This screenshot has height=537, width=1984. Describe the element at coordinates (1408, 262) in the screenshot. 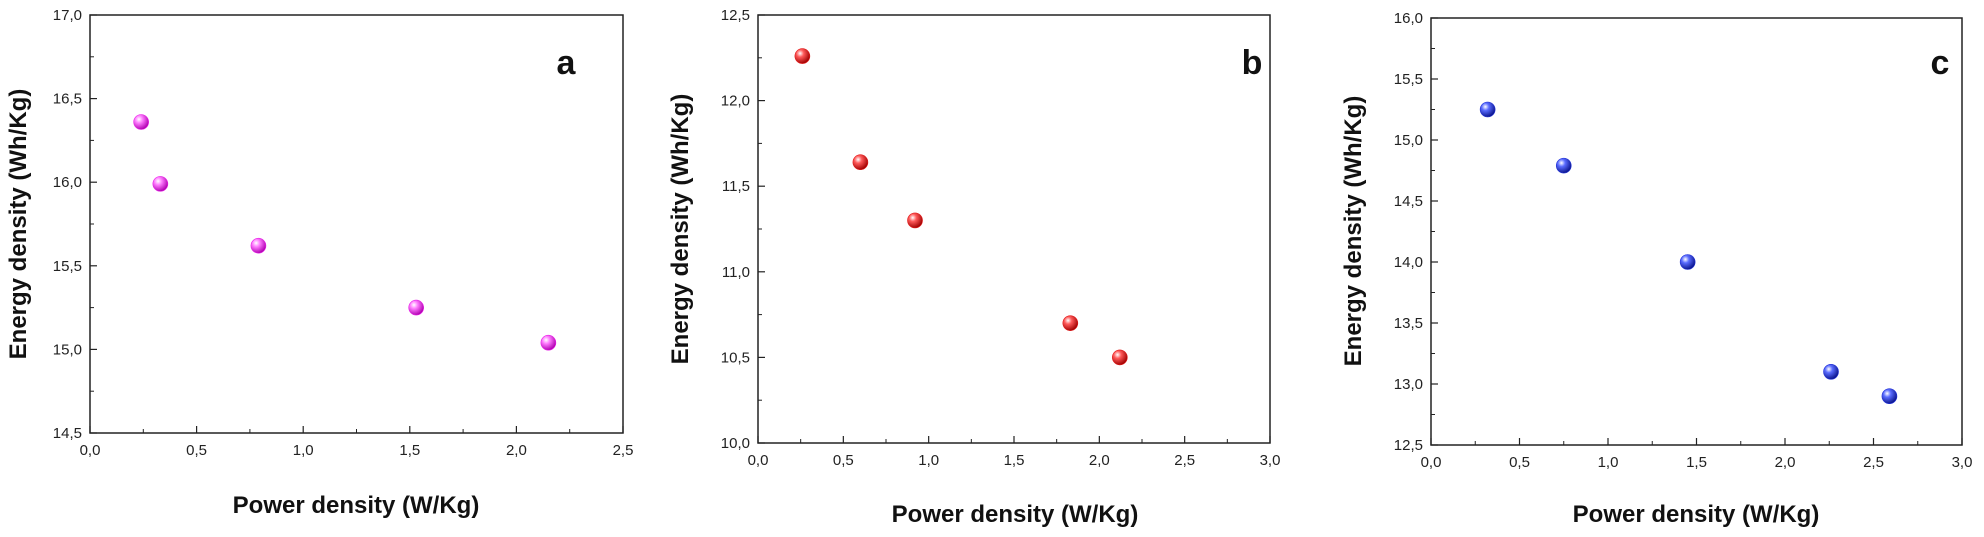

I see `y-tick-label: 14,0` at that location.